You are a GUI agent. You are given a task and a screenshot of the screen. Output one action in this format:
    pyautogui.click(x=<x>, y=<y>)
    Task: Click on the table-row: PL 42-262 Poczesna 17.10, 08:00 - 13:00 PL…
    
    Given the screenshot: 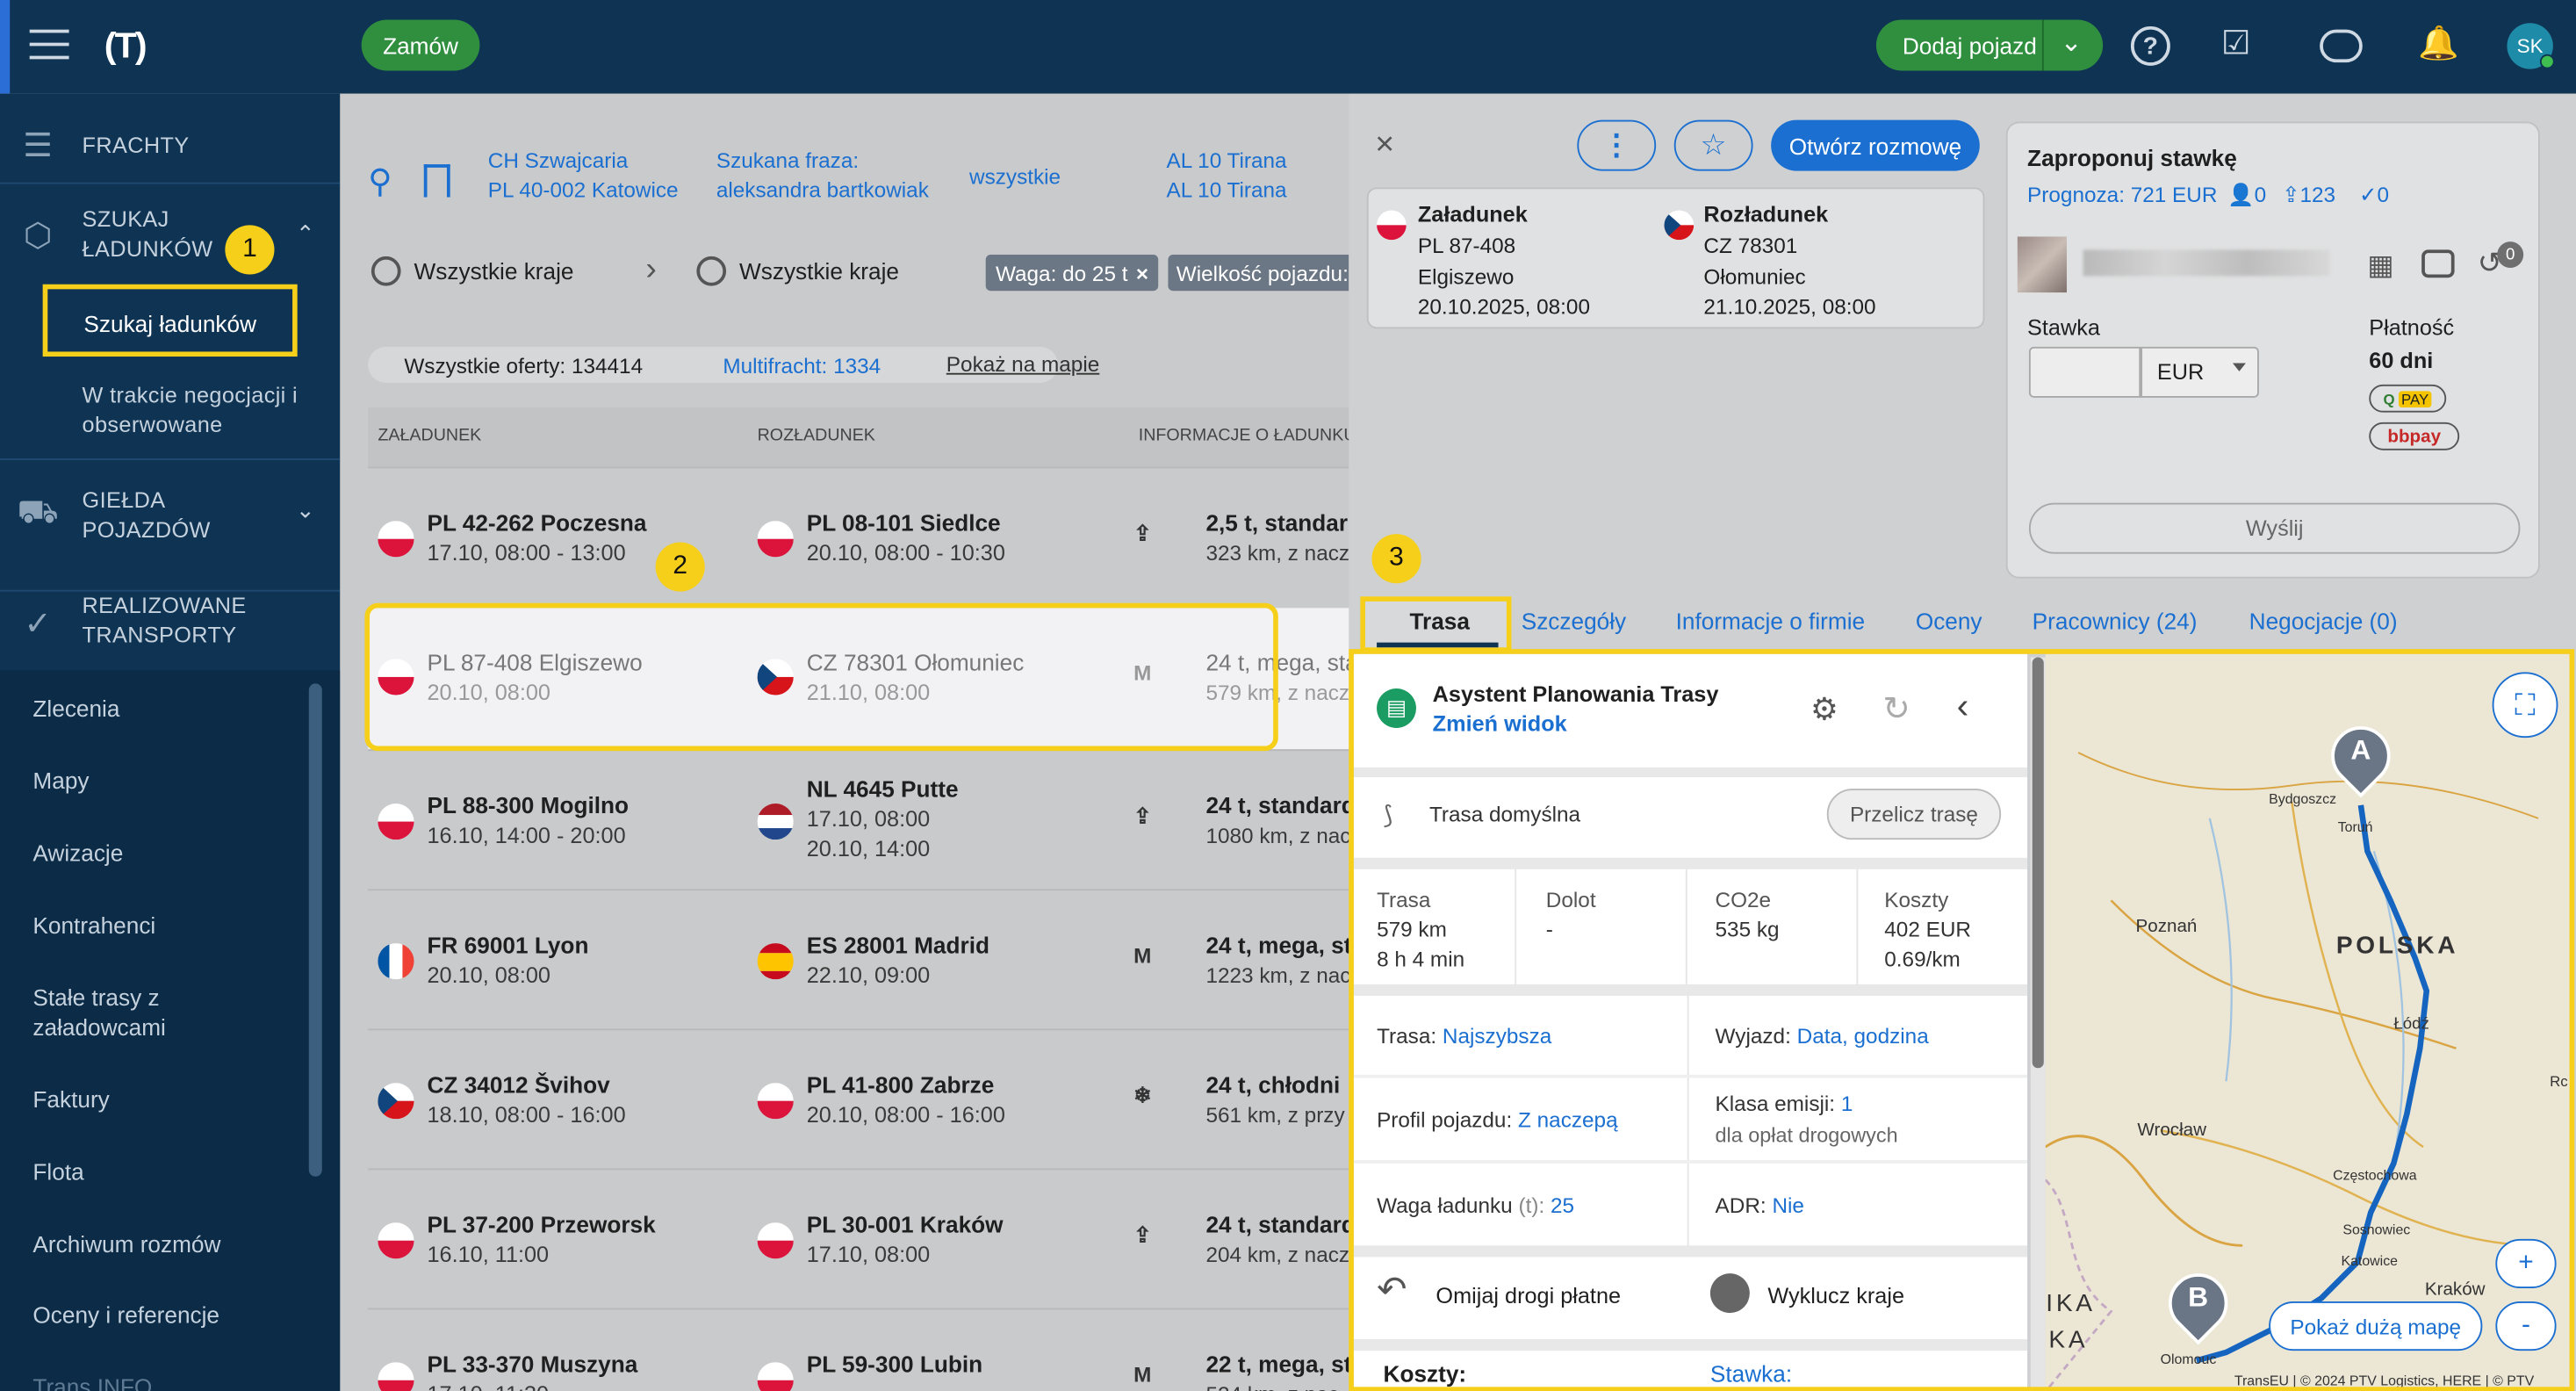 What is the action you would take?
    pyautogui.click(x=861, y=537)
    